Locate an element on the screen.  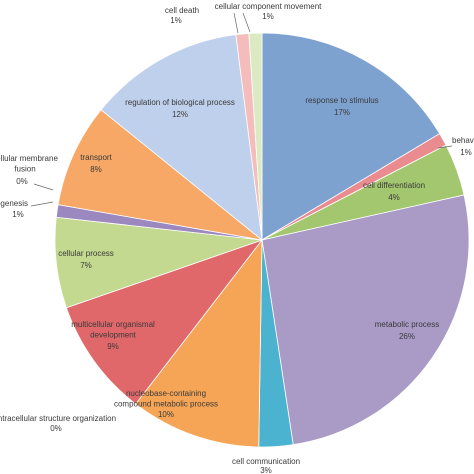
slice-percent-intracellular-structure-organization: 0% is located at coordinates (56, 428).